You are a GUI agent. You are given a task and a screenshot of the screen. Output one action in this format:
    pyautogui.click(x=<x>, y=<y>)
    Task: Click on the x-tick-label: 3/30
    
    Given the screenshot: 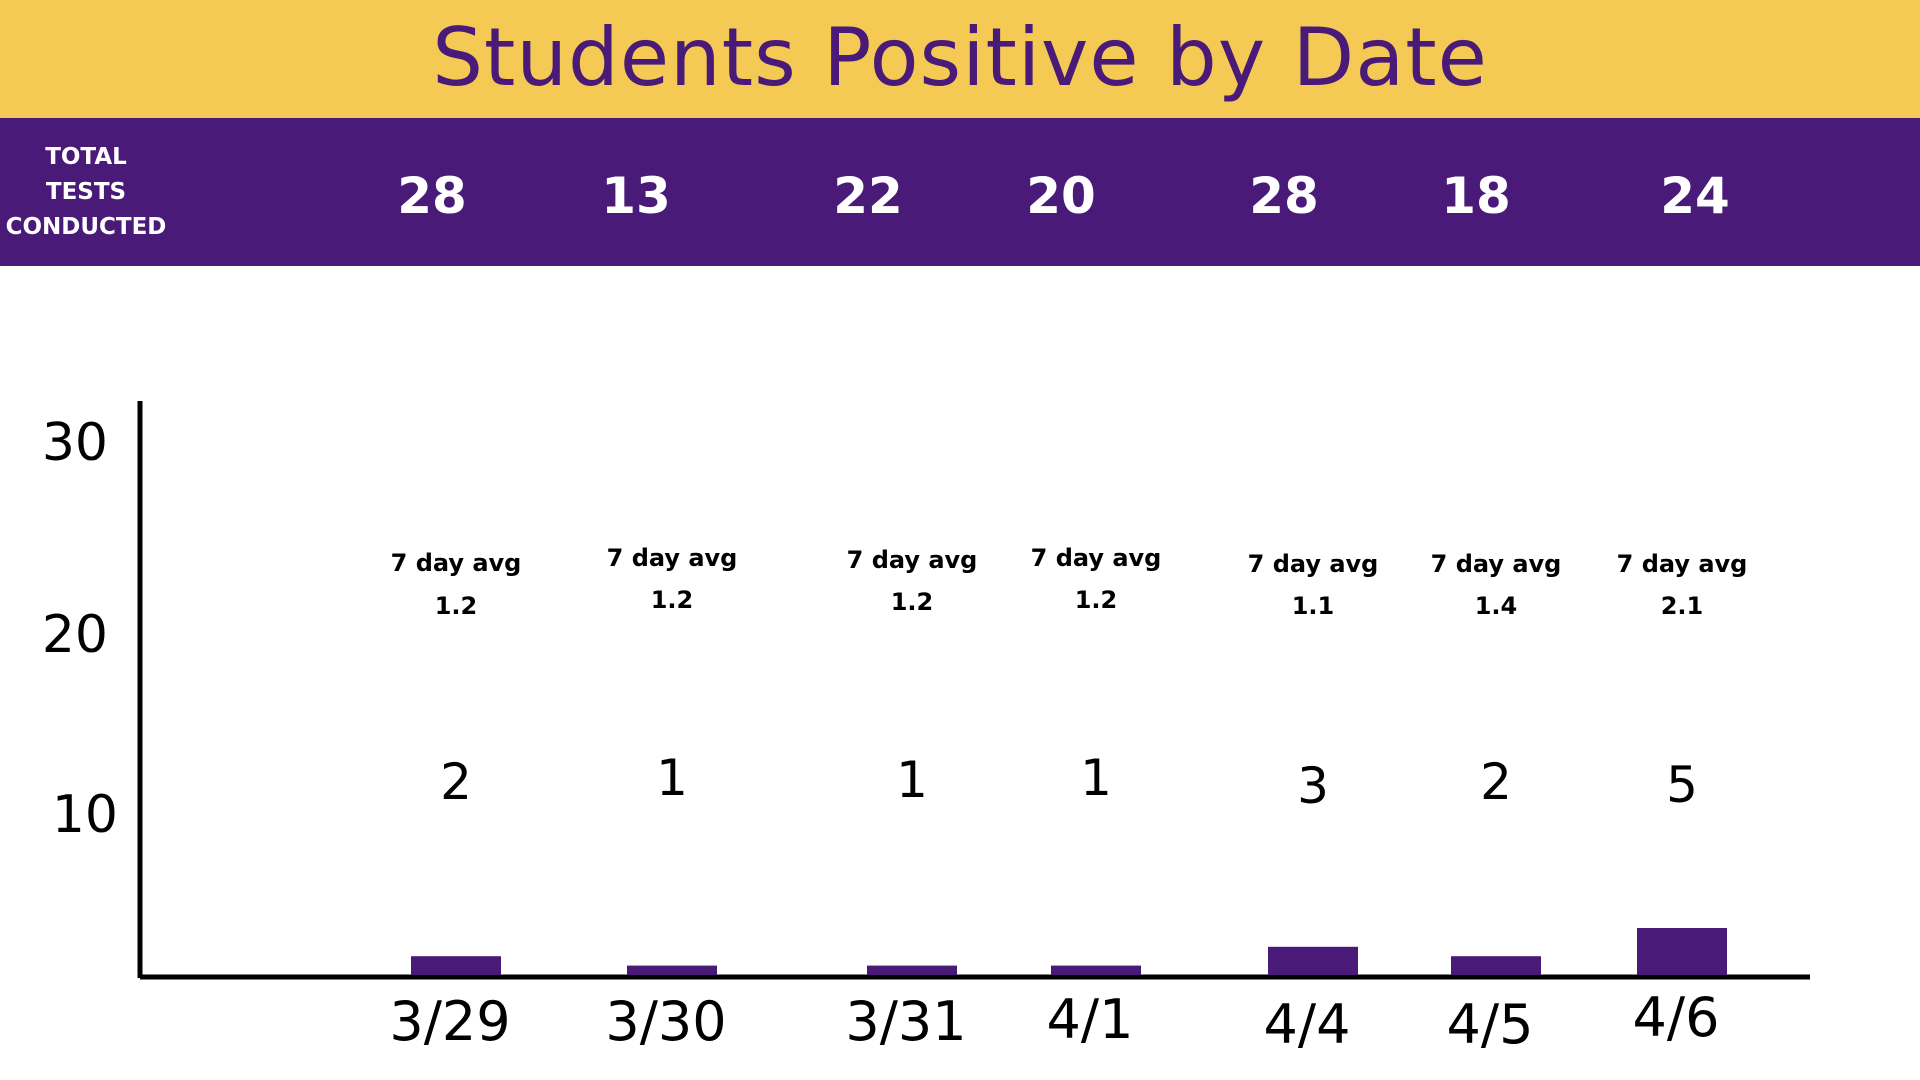 What is the action you would take?
    pyautogui.click(x=665, y=1021)
    